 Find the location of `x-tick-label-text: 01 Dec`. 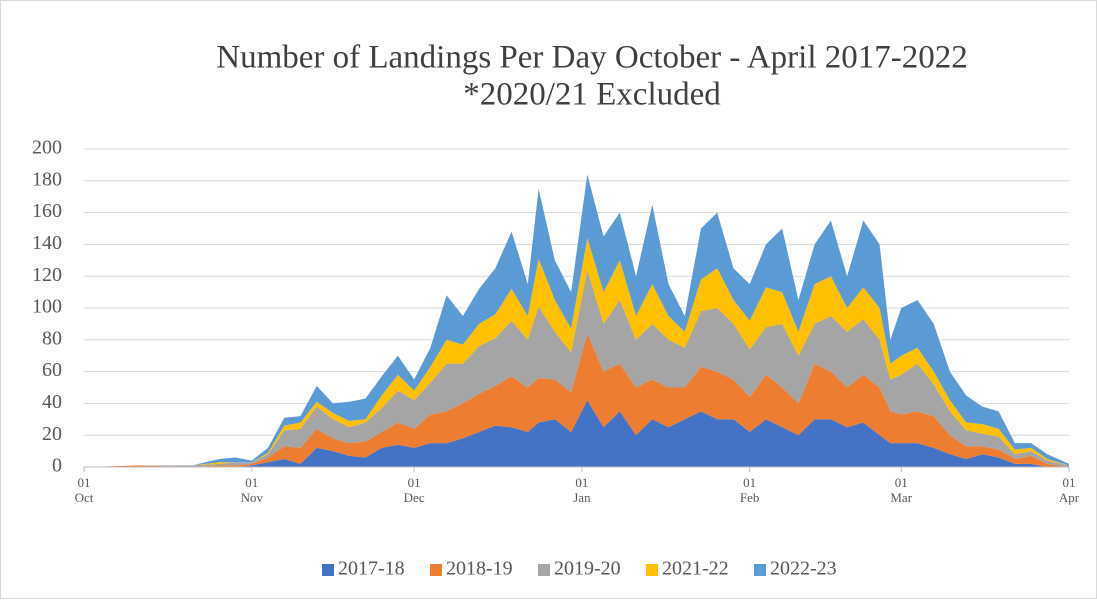

x-tick-label-text: 01 Dec is located at coordinates (414, 490).